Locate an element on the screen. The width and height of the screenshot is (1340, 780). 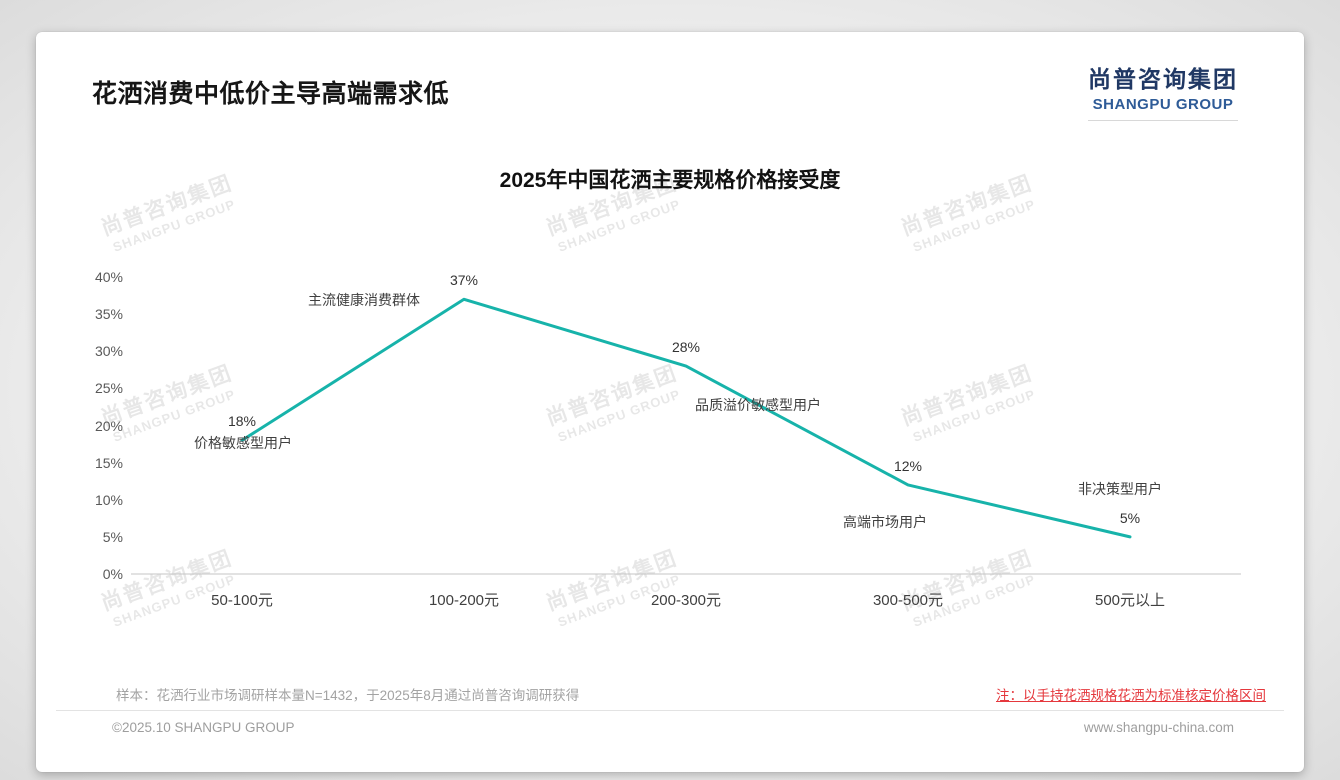
y-axis-tick: 20% is located at coordinates (108, 425).